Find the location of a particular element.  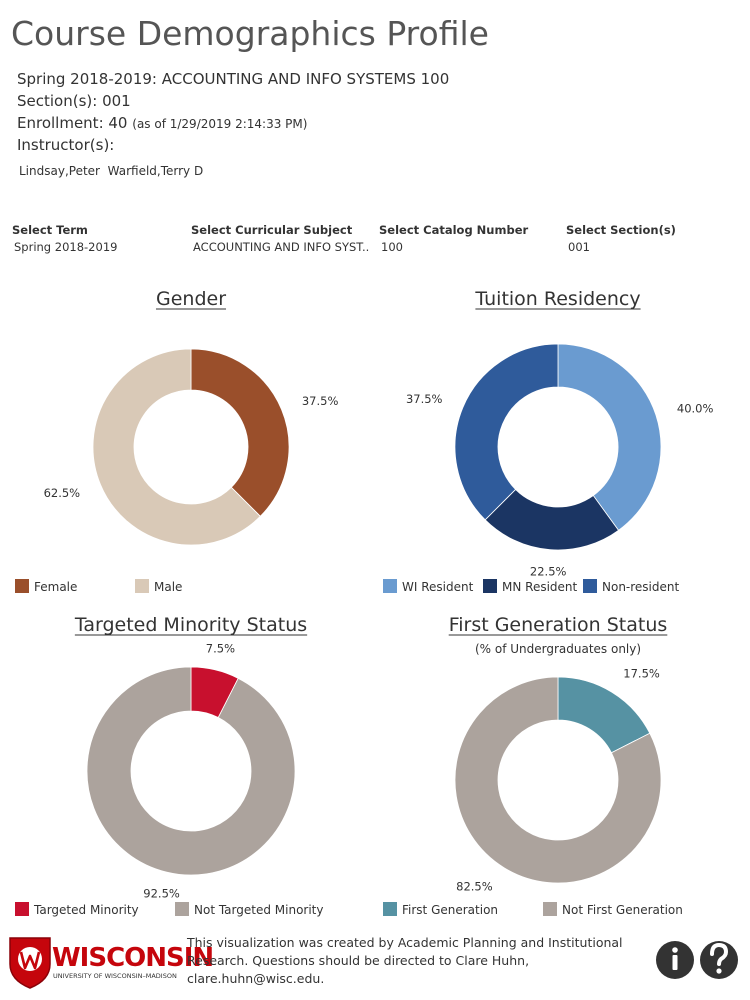

filter-value: 100 is located at coordinates (392, 247).